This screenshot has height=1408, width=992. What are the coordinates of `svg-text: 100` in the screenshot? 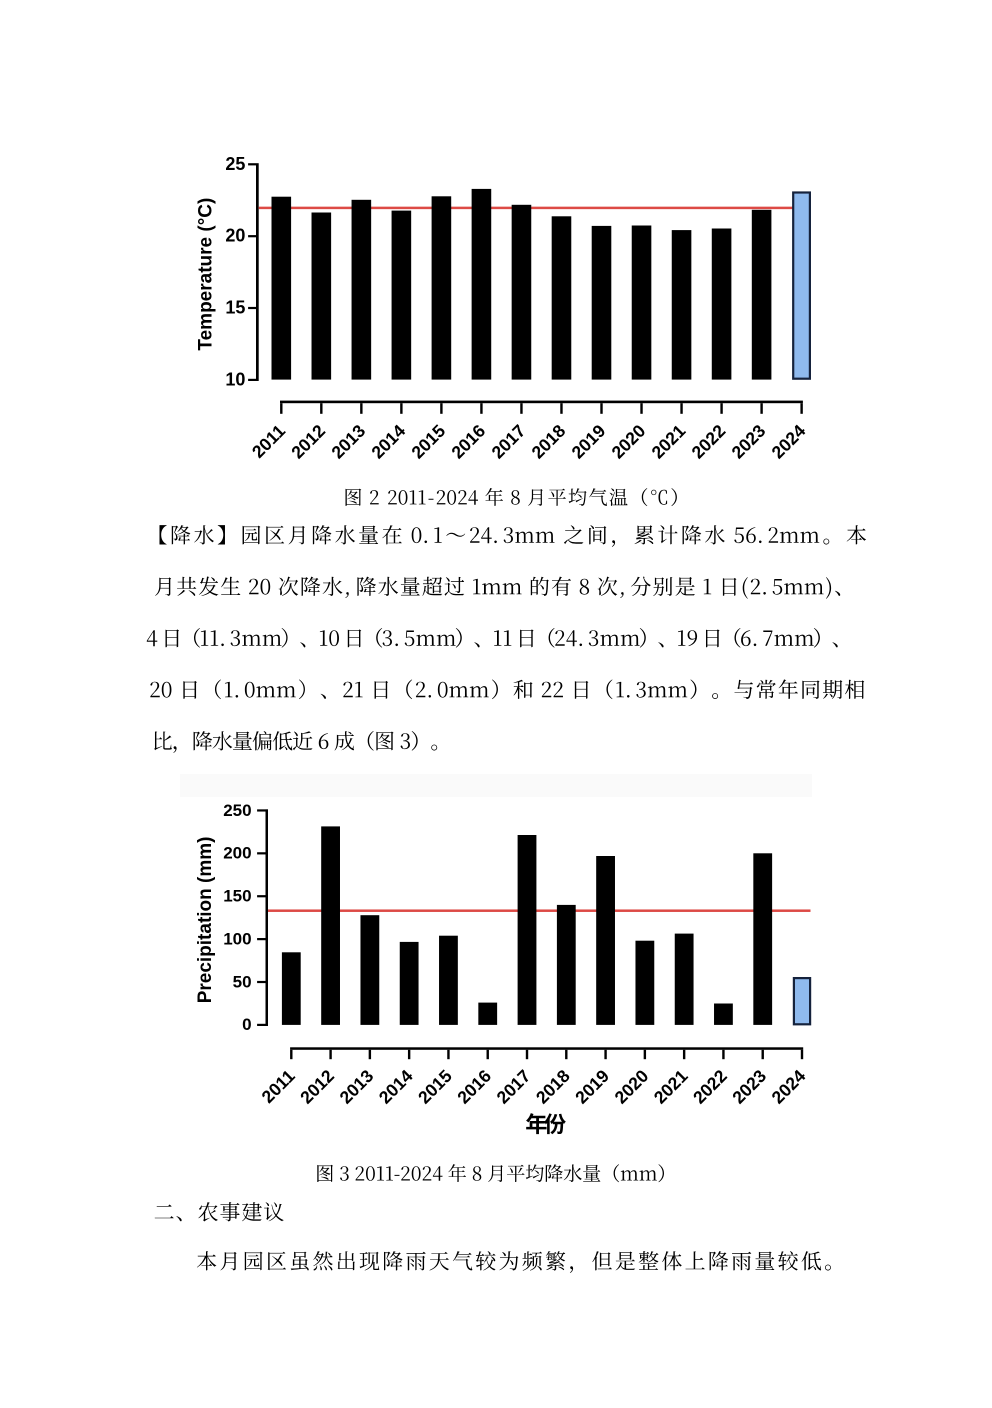 It's located at (237, 938).